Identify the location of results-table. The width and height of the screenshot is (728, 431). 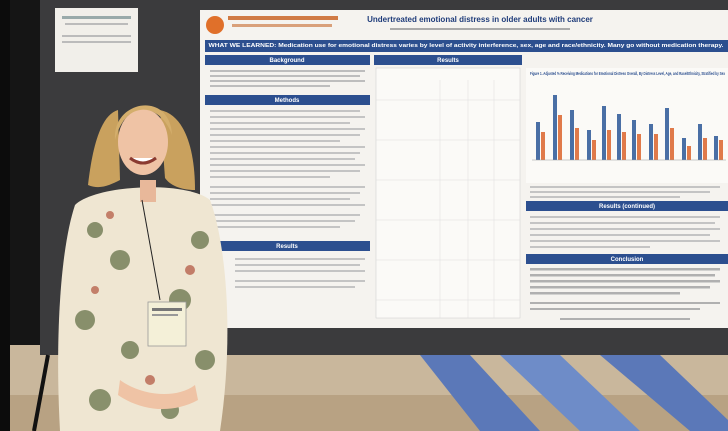
(448, 193).